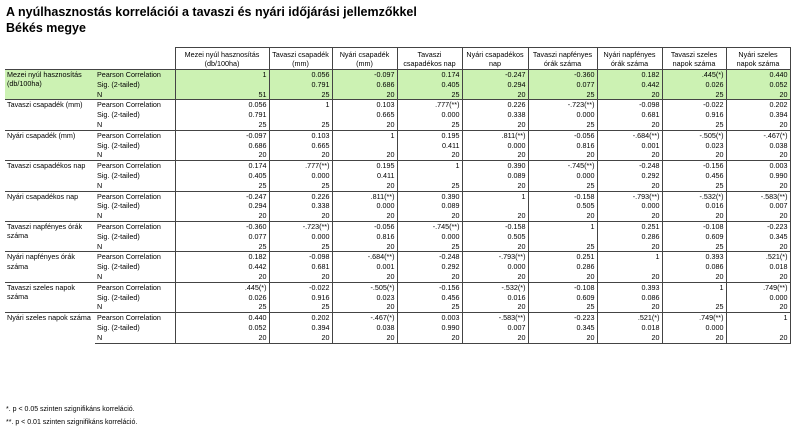 The width and height of the screenshot is (811, 436). What do you see at coordinates (300, 165) in the screenshot?
I see `value-cell: .777(**)` at bounding box center [300, 165].